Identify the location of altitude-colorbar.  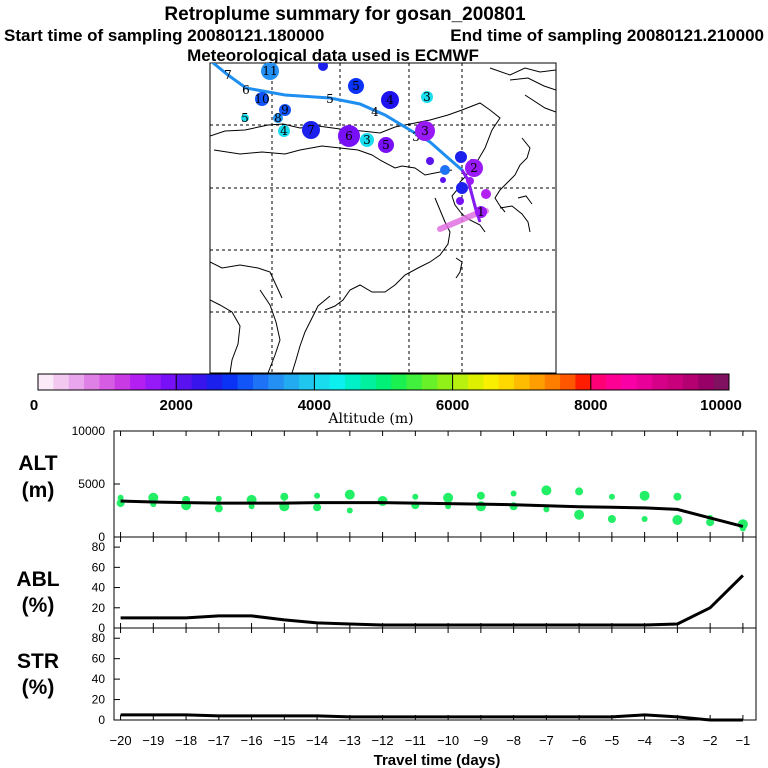
(383, 382).